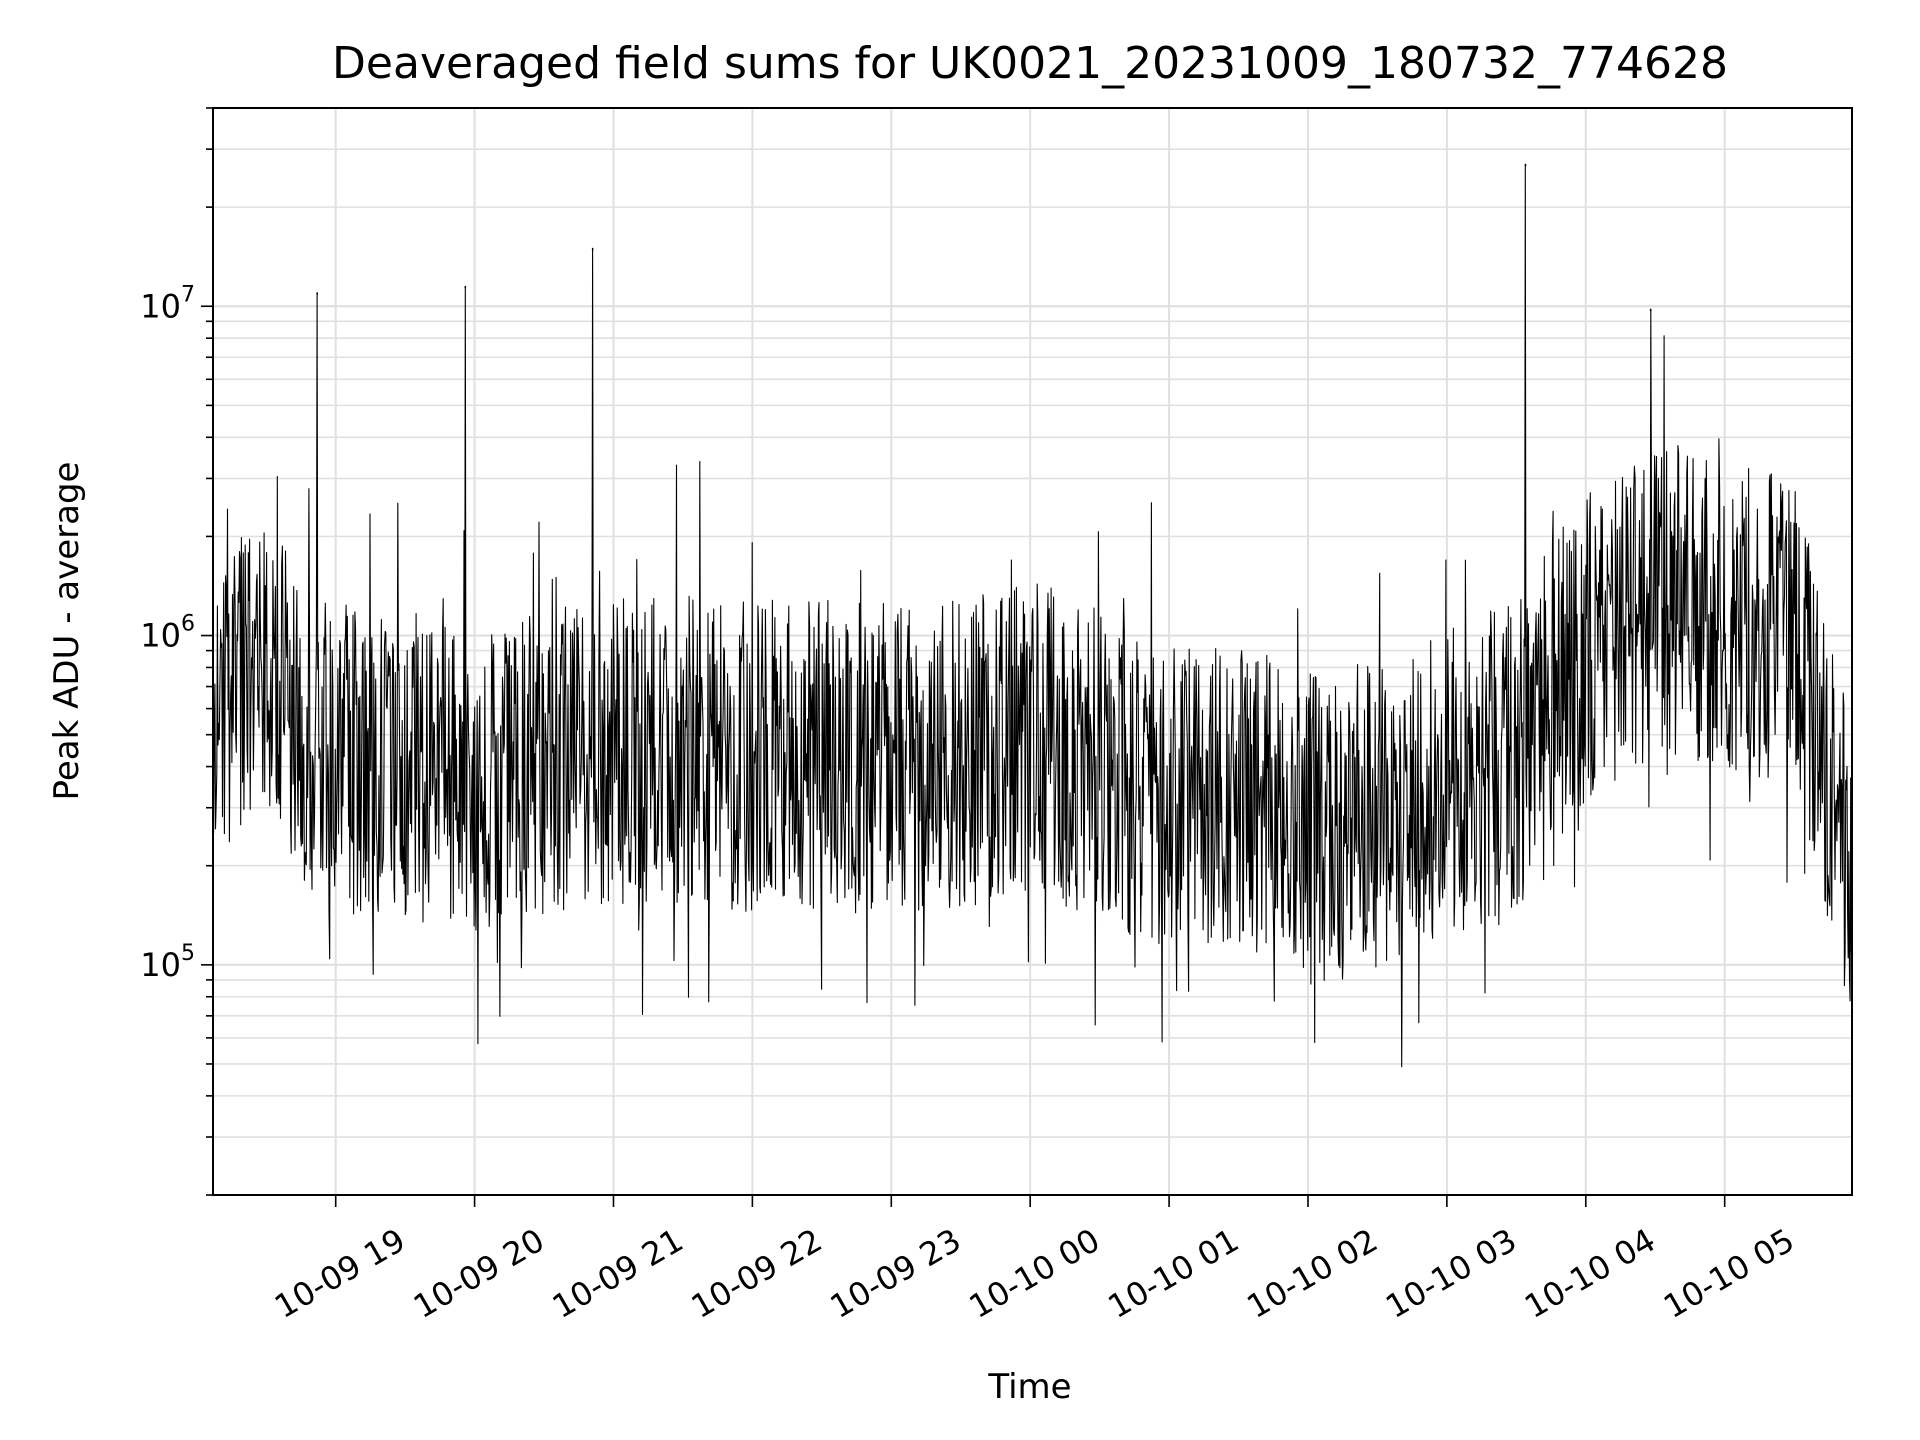  What do you see at coordinates (1029, 1387) in the screenshot?
I see `x-axis-label: Time` at bounding box center [1029, 1387].